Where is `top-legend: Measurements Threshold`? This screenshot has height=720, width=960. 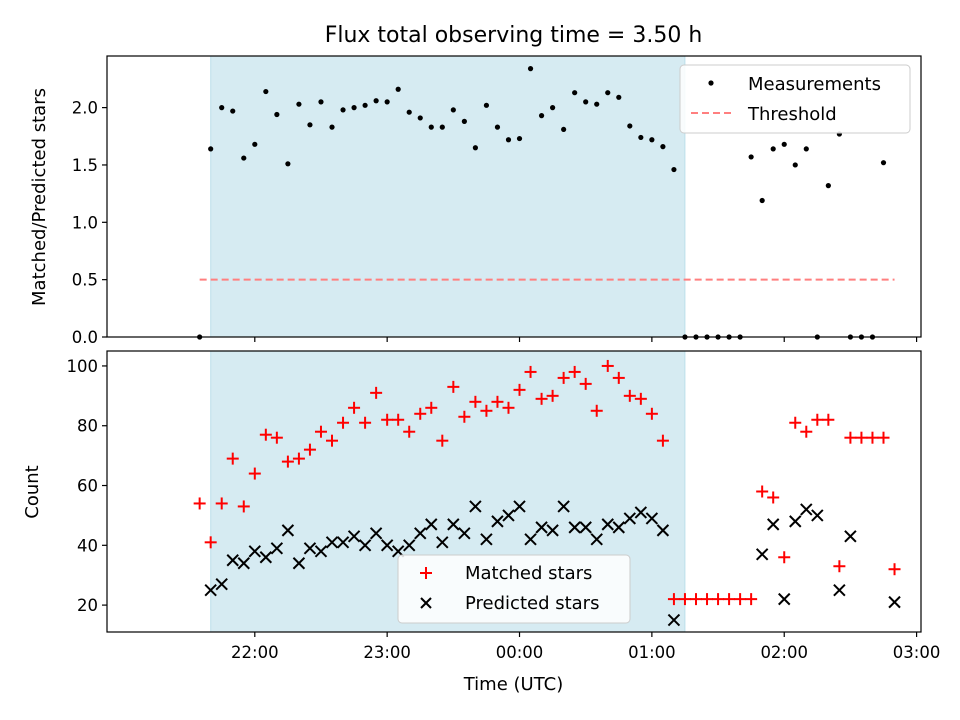 top-legend: Measurements Threshold is located at coordinates (795, 99).